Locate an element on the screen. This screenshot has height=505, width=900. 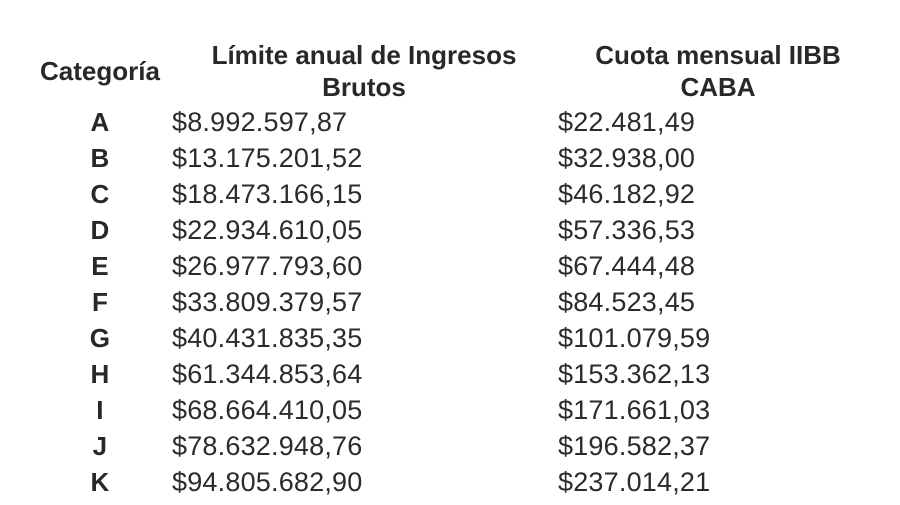
limite-cell: $40.431.835,35 is located at coordinates (267, 337).